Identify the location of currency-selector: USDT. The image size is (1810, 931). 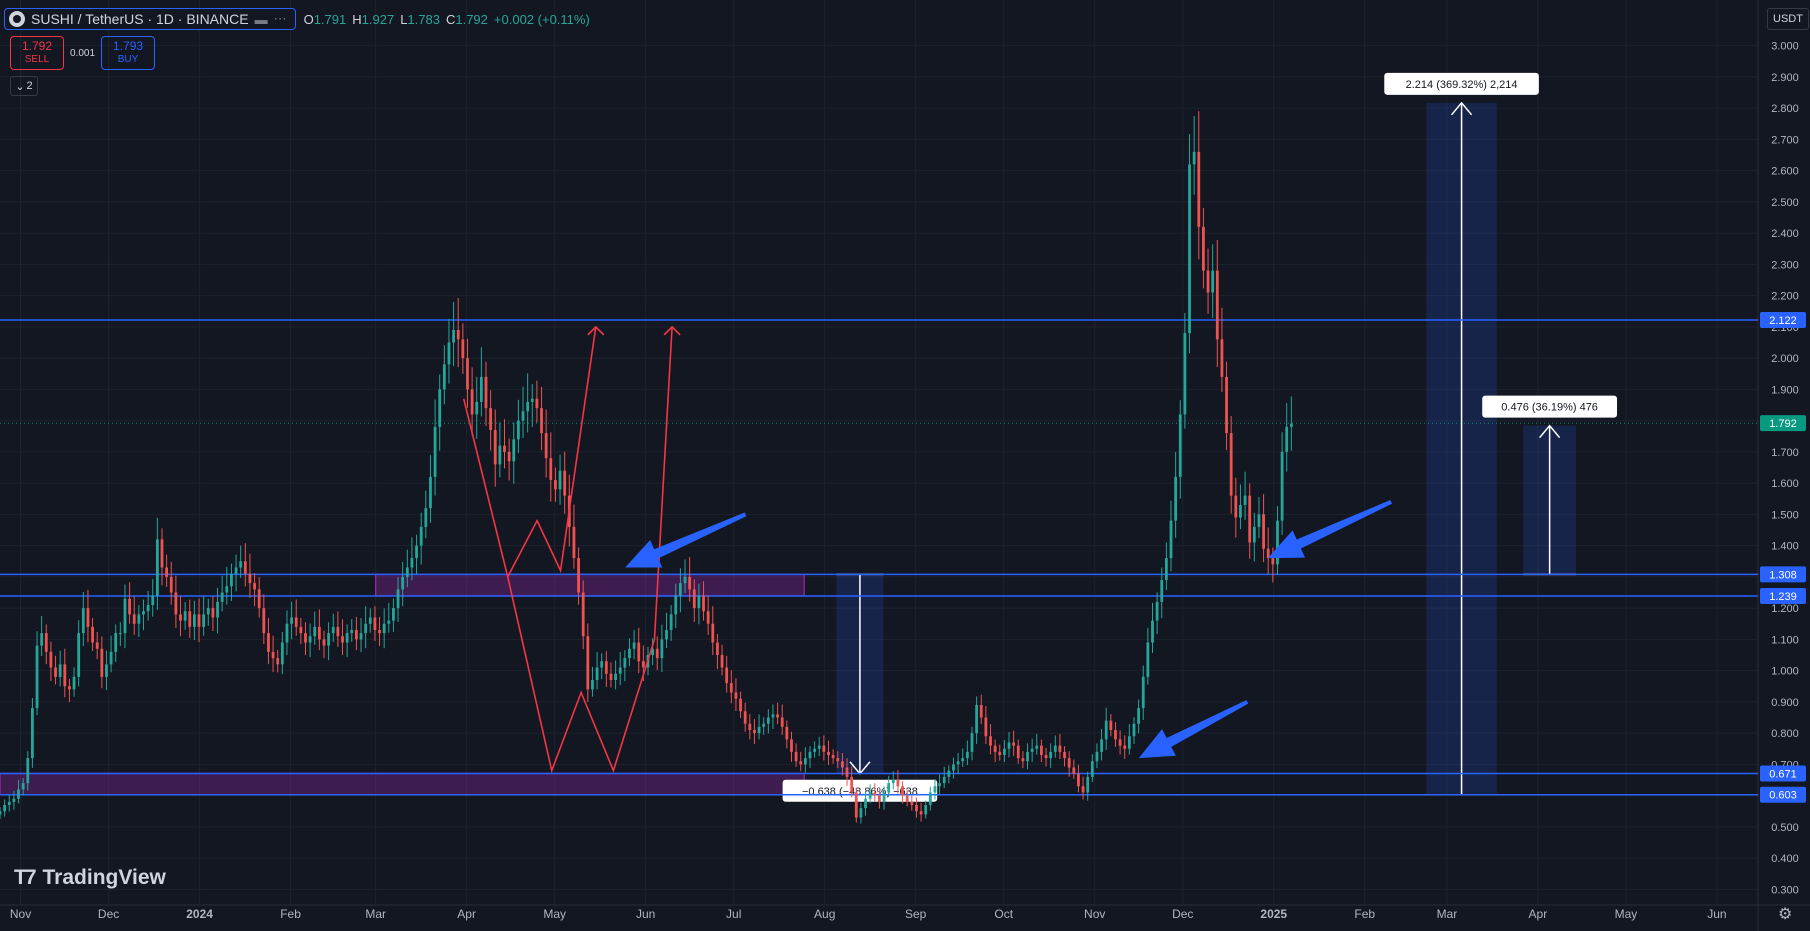
(1788, 19).